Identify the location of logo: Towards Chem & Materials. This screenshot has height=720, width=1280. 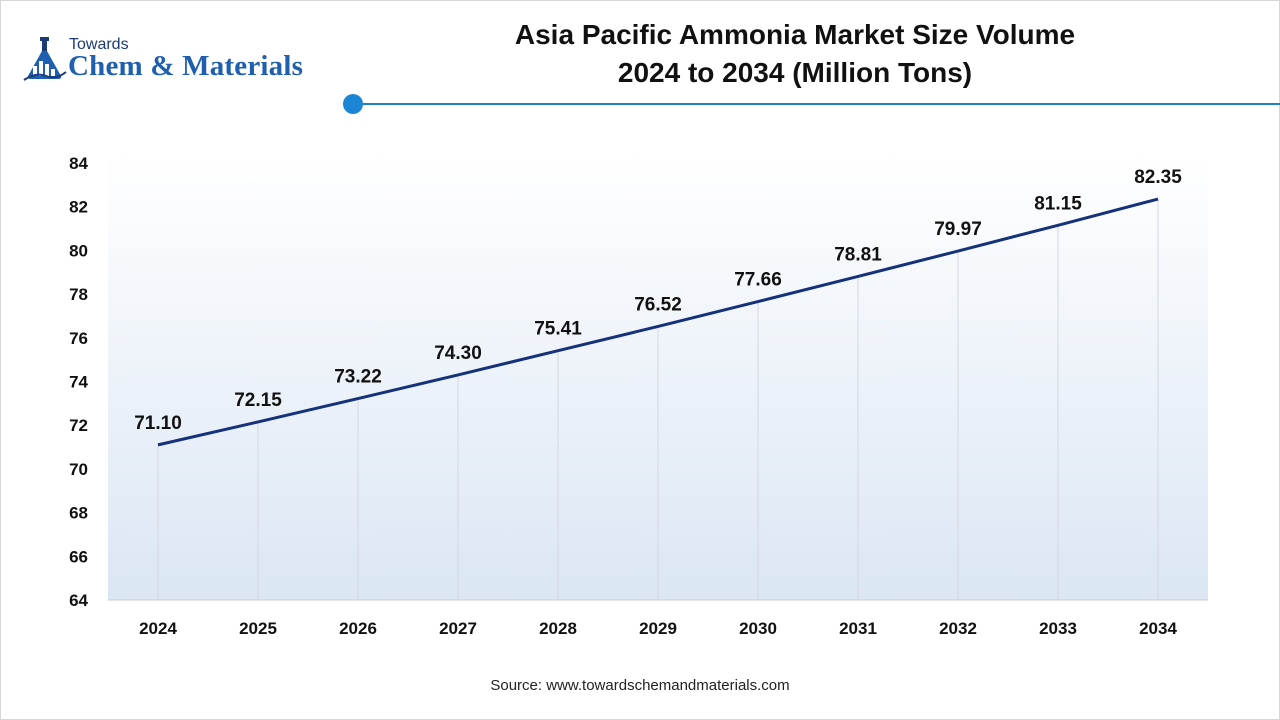
(182, 62).